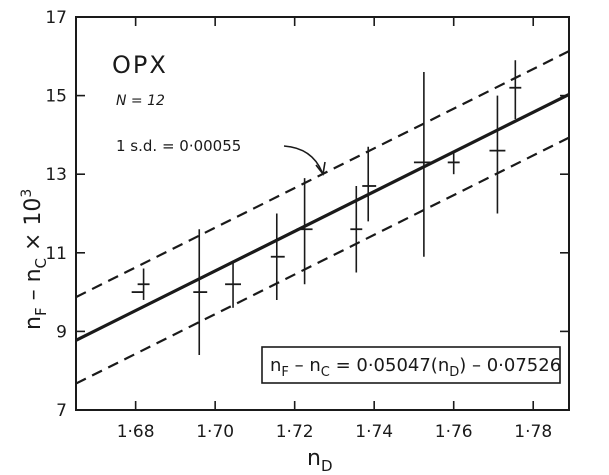 The height and width of the screenshot is (475, 609). Describe the element at coordinates (320, 460) in the screenshot. I see `x-axis-title: nD` at that location.